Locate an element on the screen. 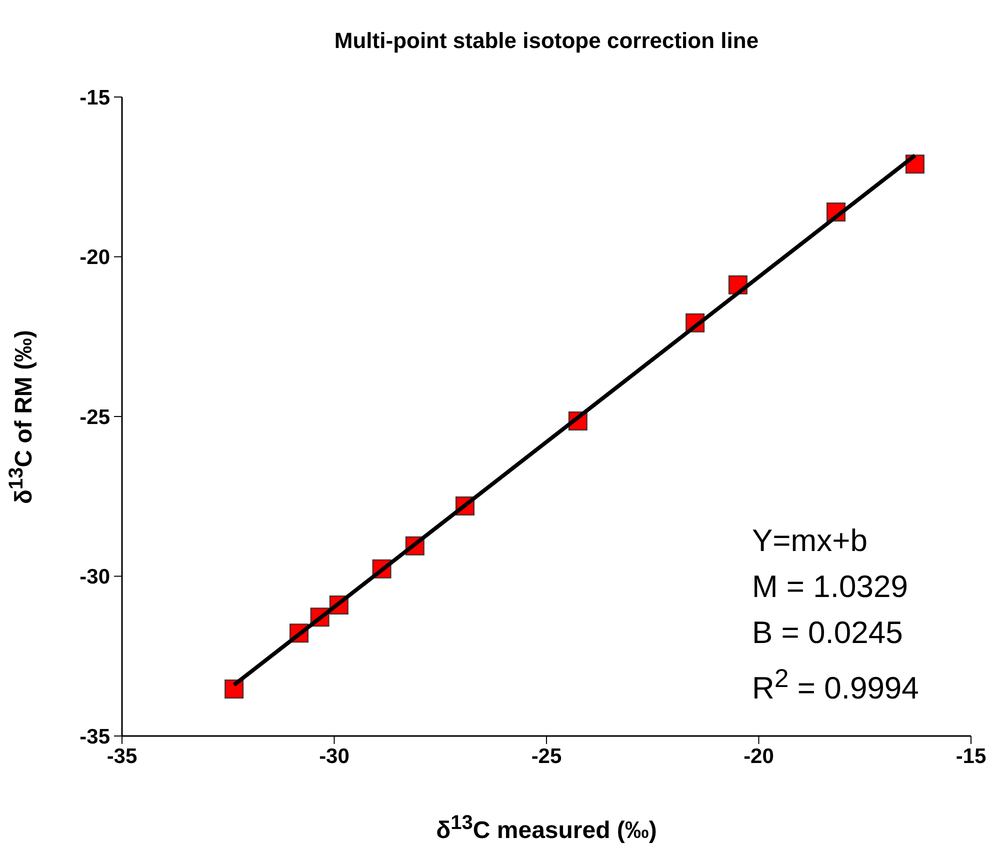 Image resolution: width=995 pixels, height=847 pixels. annotation: M = 1.0329 is located at coordinates (830, 587).